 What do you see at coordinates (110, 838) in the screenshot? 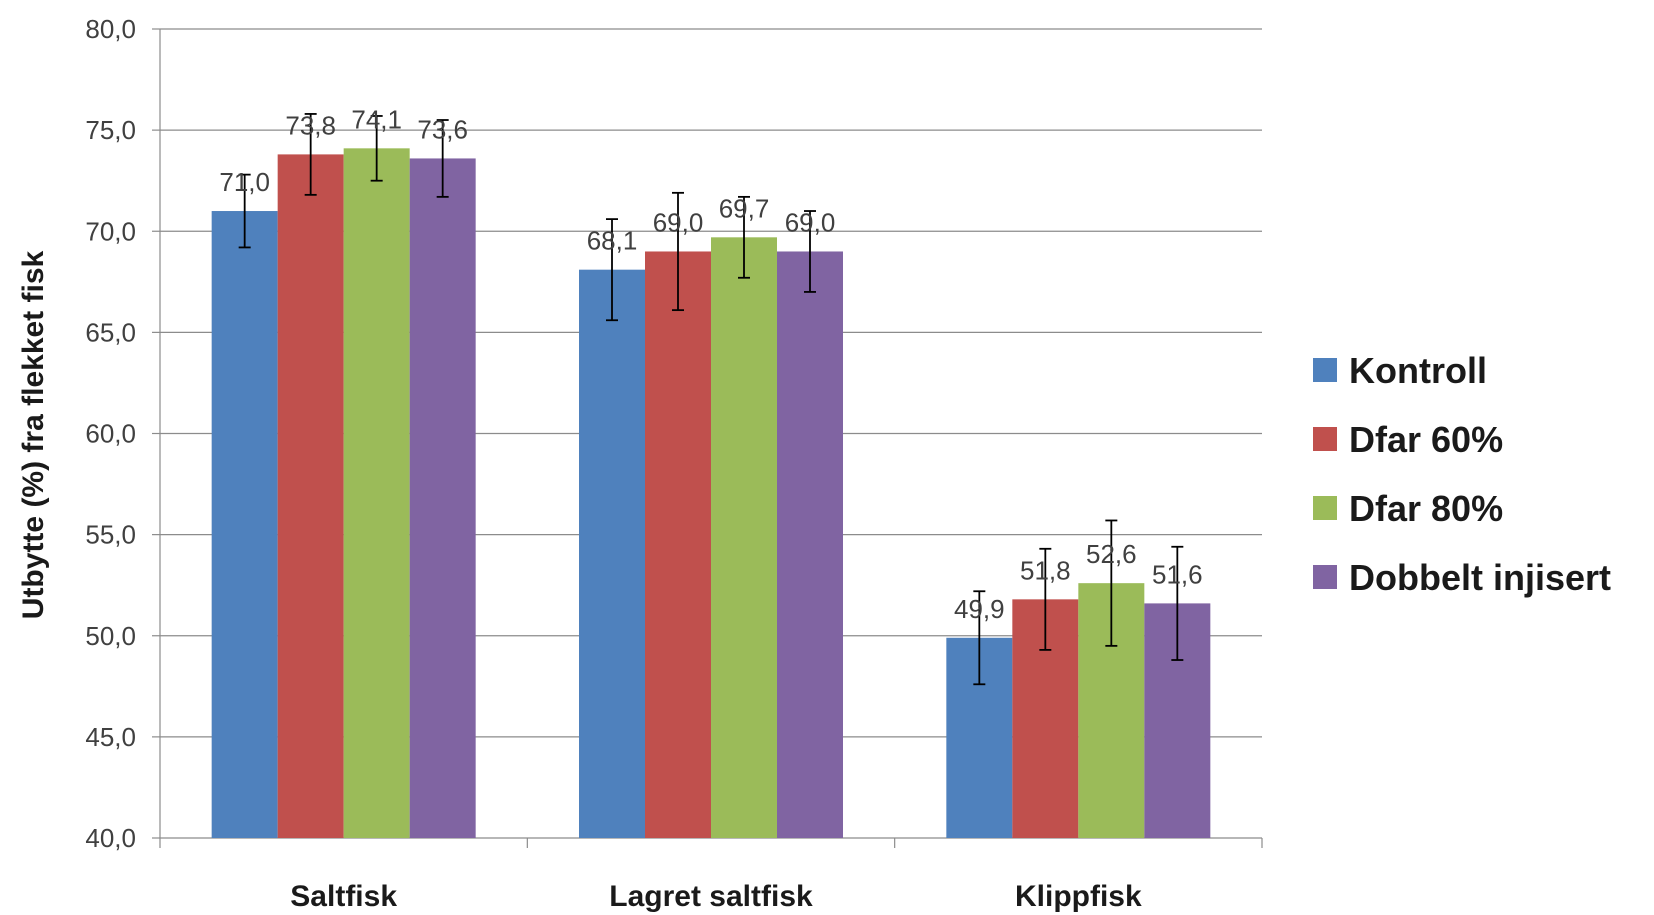
I see `y-tick-label: 40,0` at bounding box center [110, 838].